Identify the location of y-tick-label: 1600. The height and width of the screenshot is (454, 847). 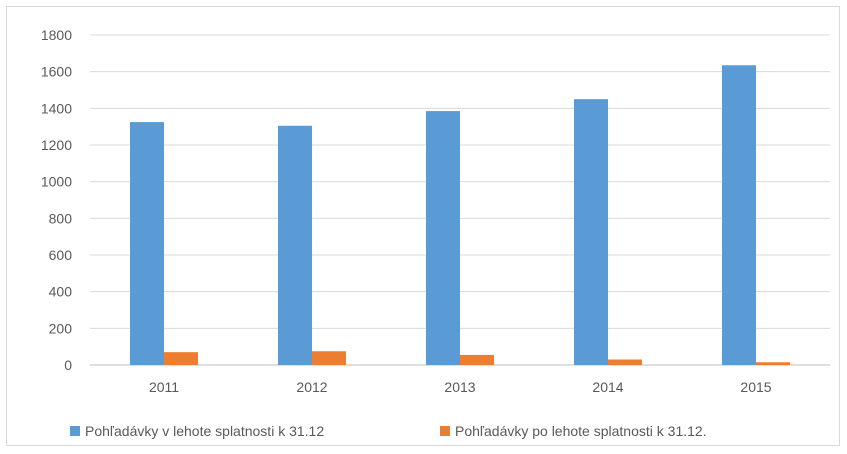
(56, 72).